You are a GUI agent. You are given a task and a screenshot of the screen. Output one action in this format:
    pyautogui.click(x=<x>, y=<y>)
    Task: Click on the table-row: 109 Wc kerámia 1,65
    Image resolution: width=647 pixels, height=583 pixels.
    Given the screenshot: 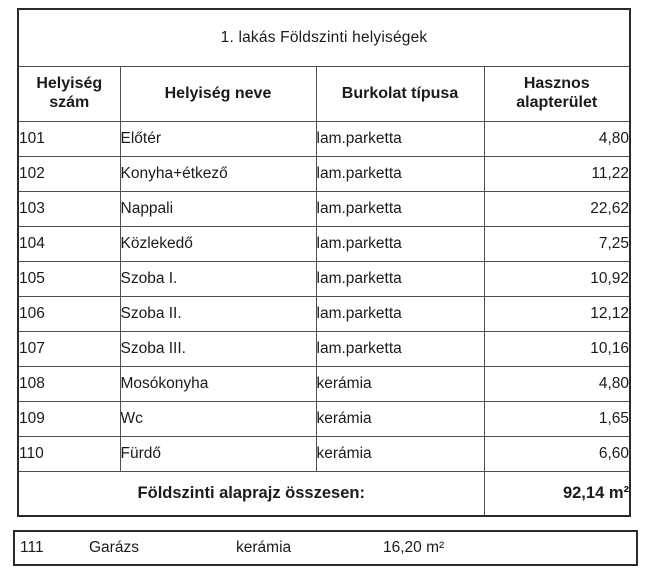 What is the action you would take?
    pyautogui.click(x=324, y=419)
    